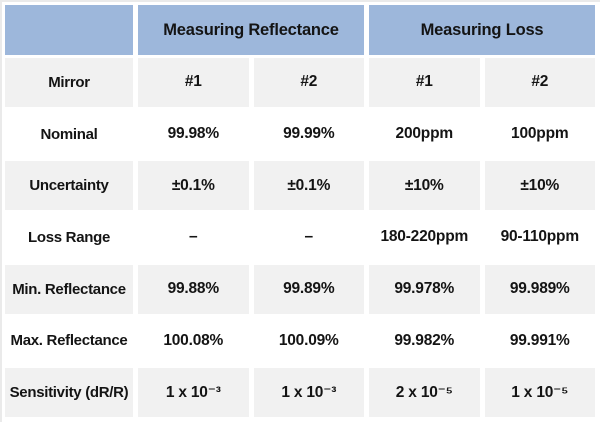  I want to click on value-cell: 100.09%, so click(308, 341).